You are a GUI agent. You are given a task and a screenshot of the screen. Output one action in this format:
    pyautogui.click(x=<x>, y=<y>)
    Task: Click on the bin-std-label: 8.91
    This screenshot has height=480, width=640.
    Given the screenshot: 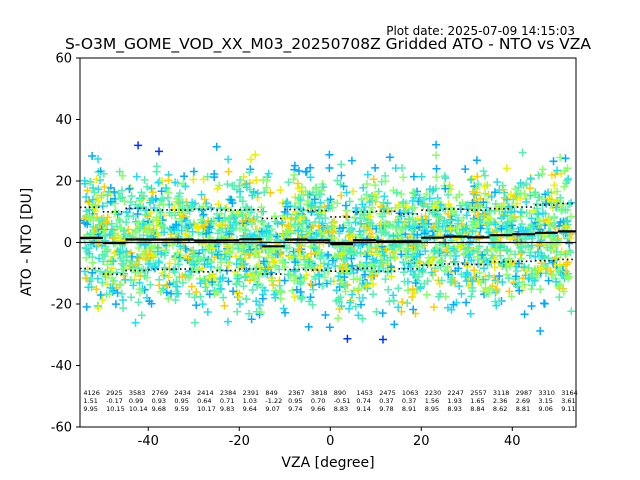 What is the action you would take?
    pyautogui.click(x=409, y=409)
    